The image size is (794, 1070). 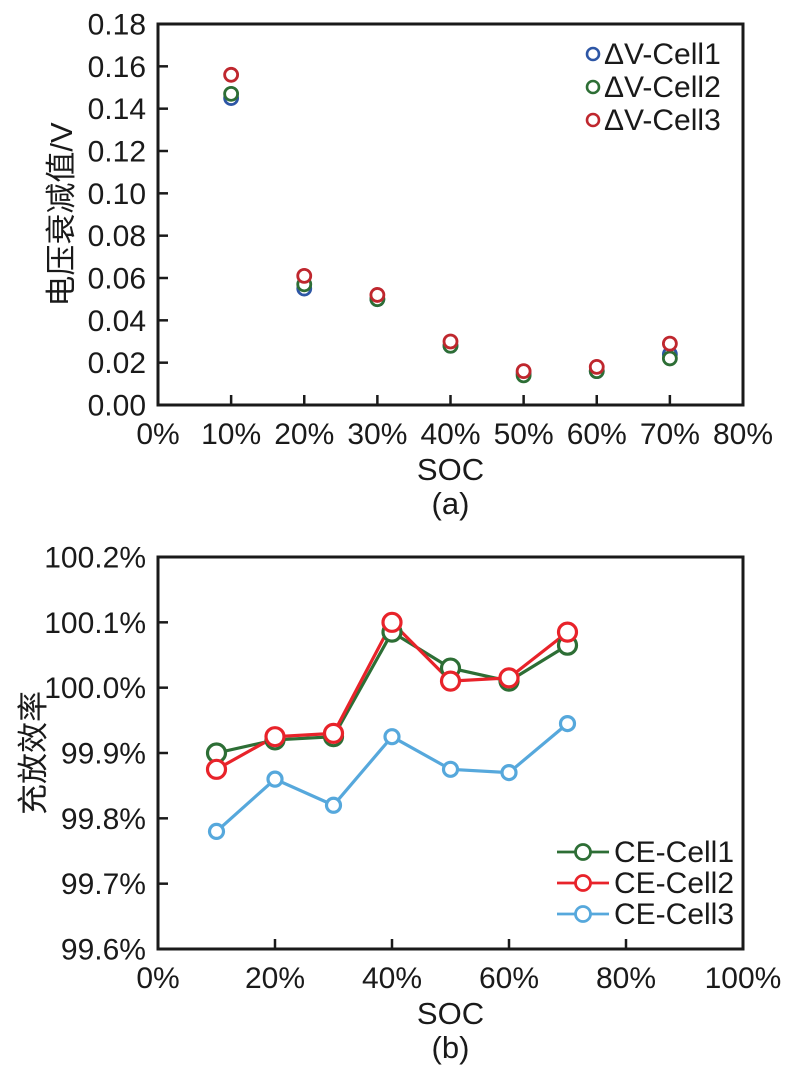 What do you see at coordinates (662, 87) in the screenshot?
I see `legend-label: ΔV-Cell2` at bounding box center [662, 87].